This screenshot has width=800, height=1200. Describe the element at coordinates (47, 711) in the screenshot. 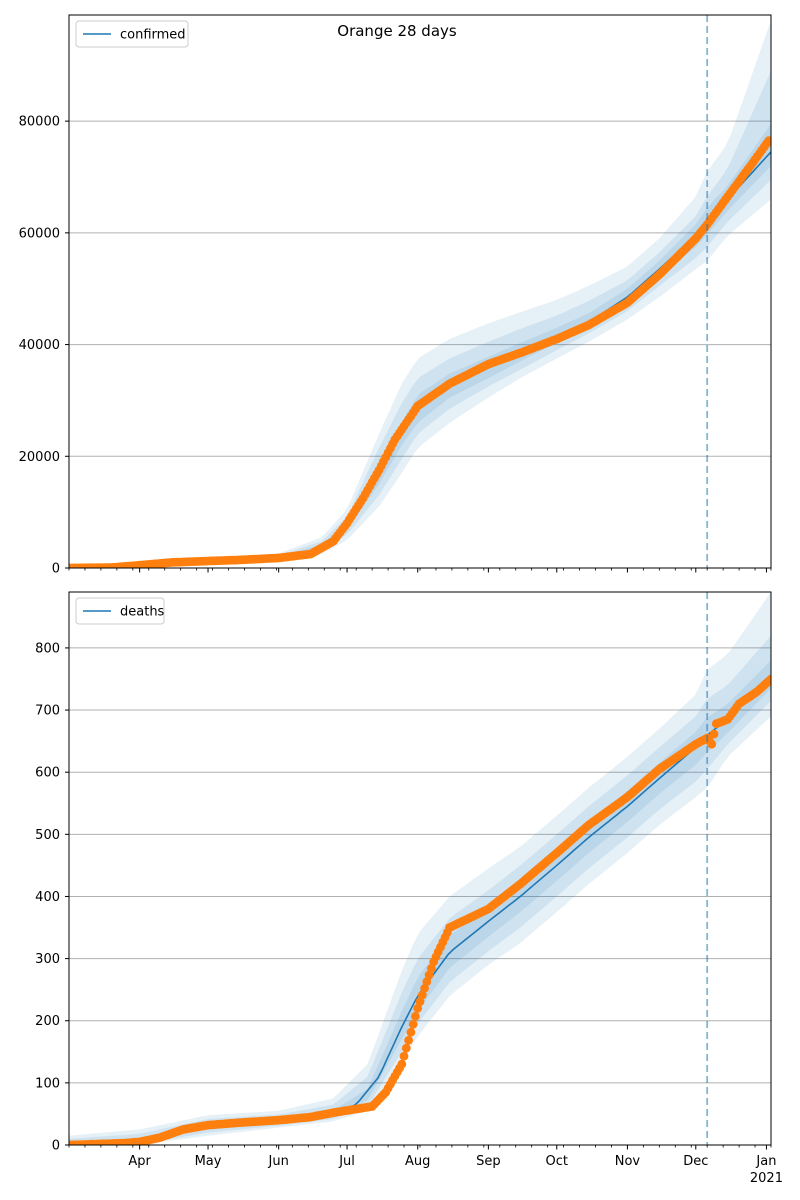

I see `y-tick-label: 700` at that location.